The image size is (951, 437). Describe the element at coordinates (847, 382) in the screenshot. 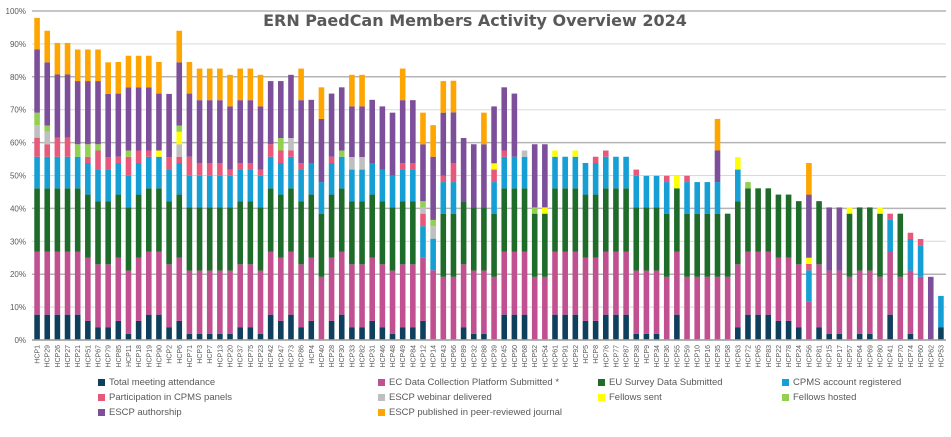

I see `legend-label: CPMS account registered` at that location.